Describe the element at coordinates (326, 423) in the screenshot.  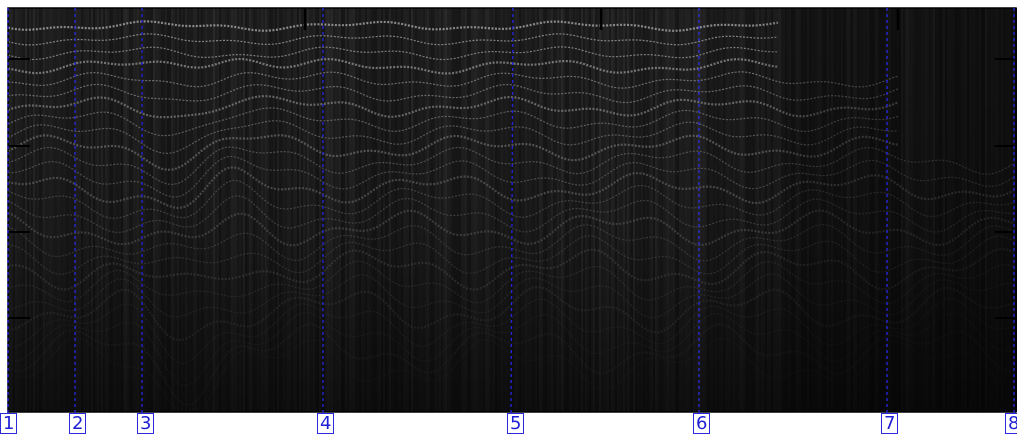
I see `marker-label-4: 4` at that location.